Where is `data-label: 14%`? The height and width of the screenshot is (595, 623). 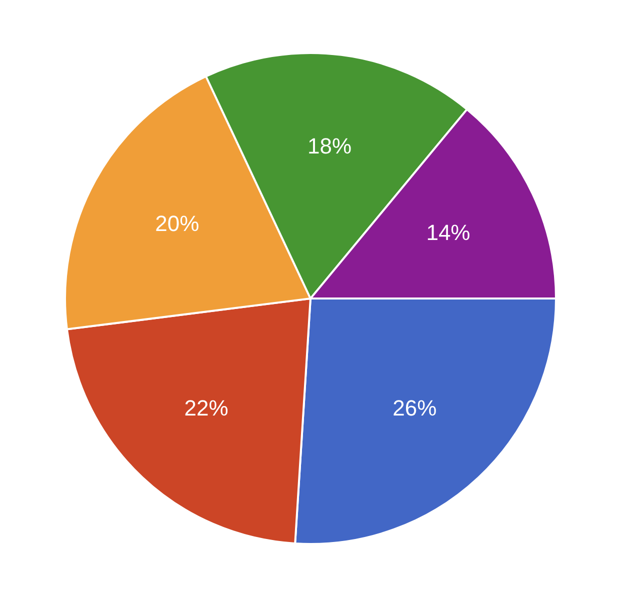
data-label: 14% is located at coordinates (448, 232).